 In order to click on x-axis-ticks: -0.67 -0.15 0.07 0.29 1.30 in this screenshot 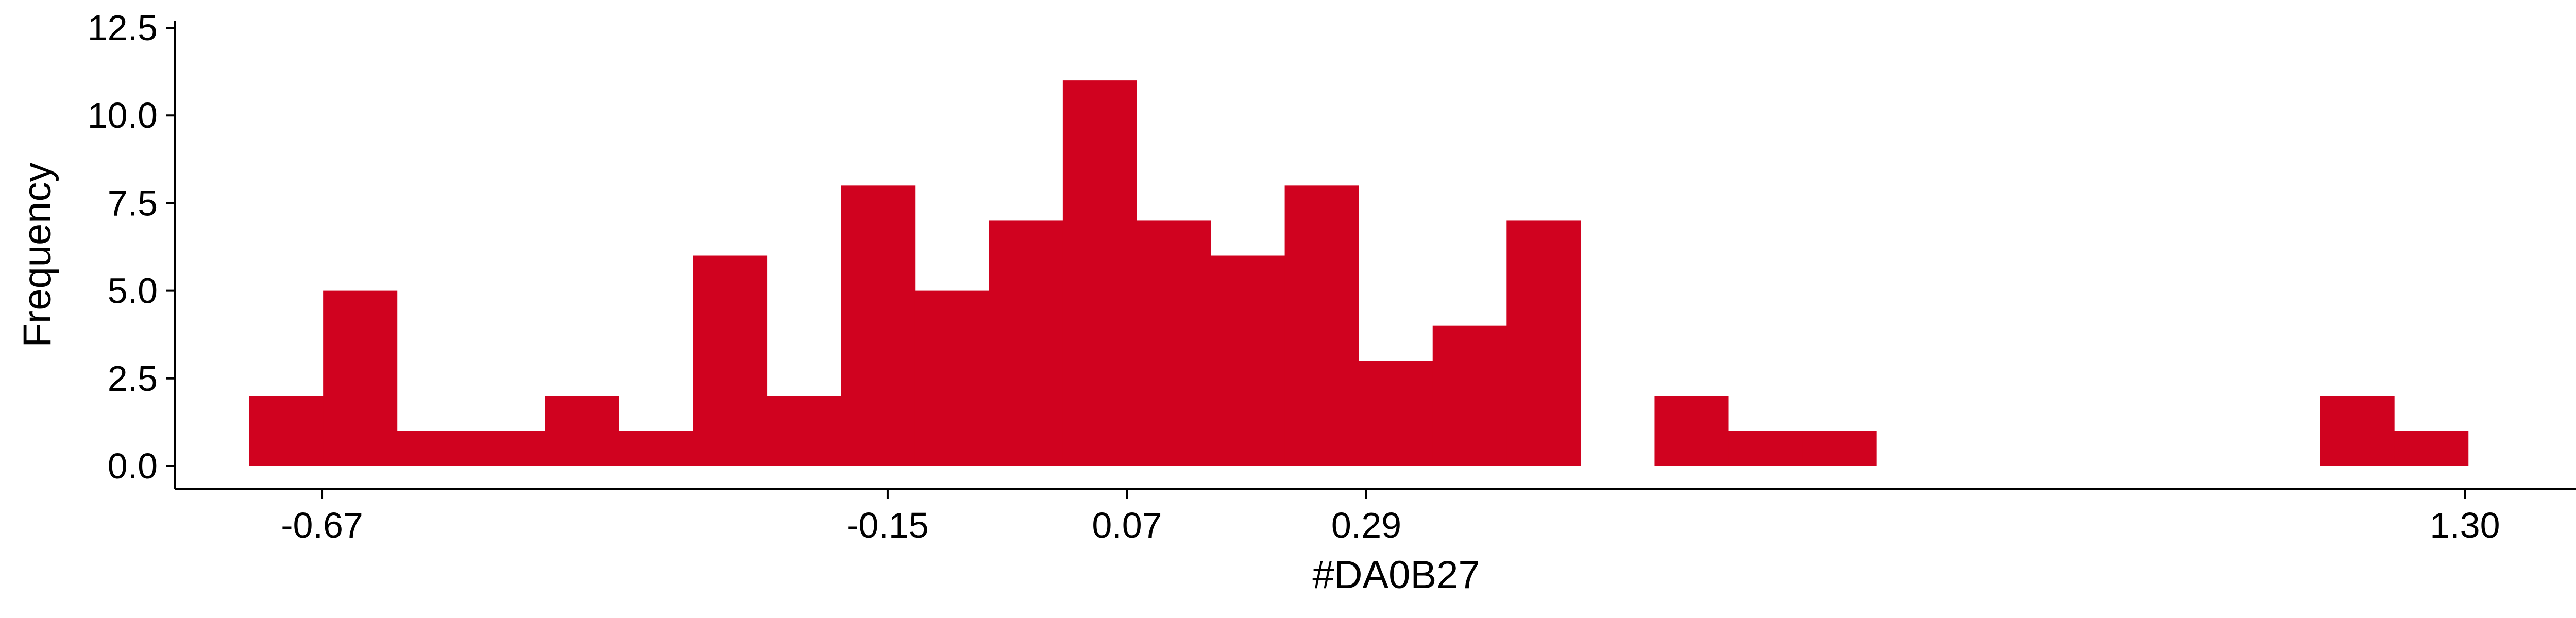, I will do `click(1390, 517)`.